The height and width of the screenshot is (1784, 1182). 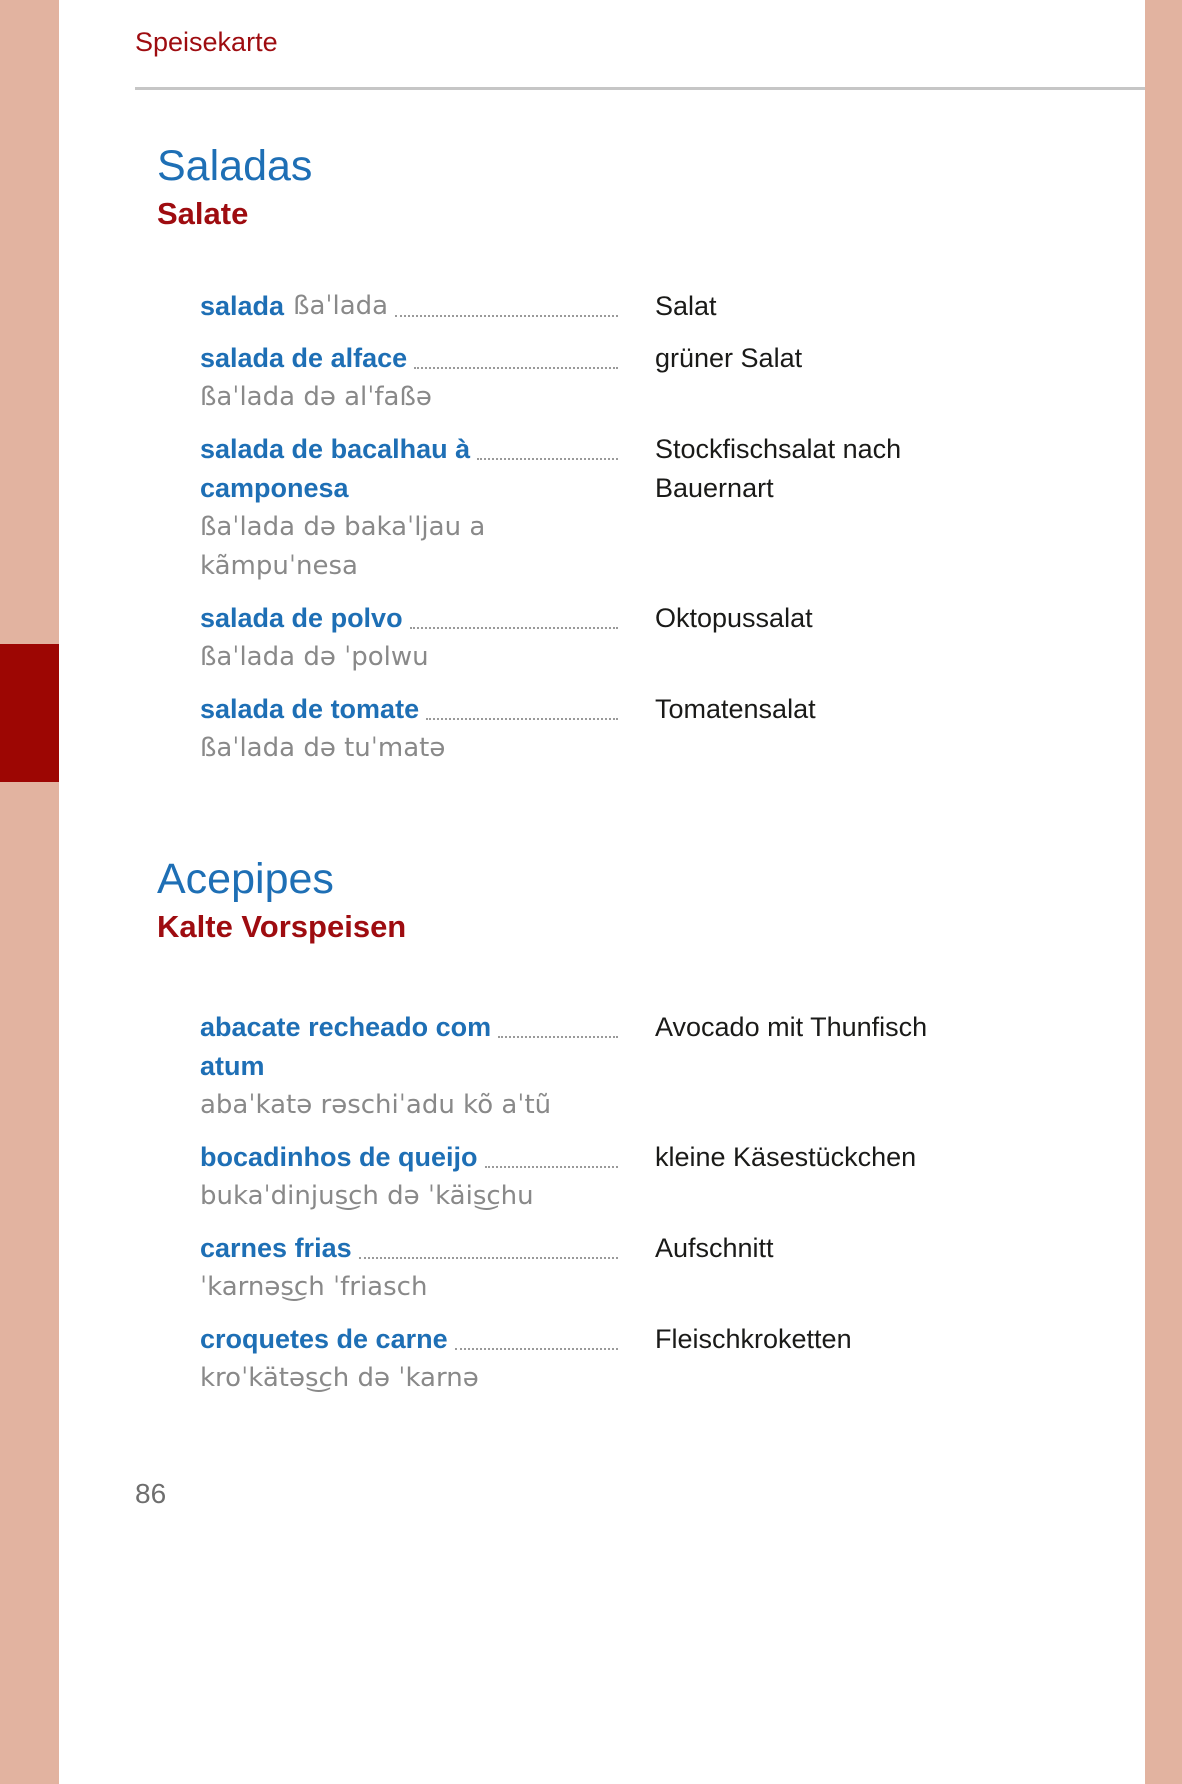 What do you see at coordinates (29, 892) in the screenshot?
I see `left-color-bar` at bounding box center [29, 892].